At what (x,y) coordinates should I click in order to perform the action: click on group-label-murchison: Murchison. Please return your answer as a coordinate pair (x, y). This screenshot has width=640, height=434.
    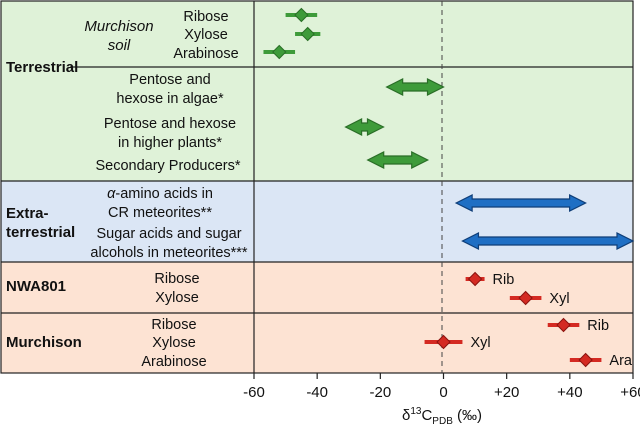
    Looking at the image, I should click on (44, 342).